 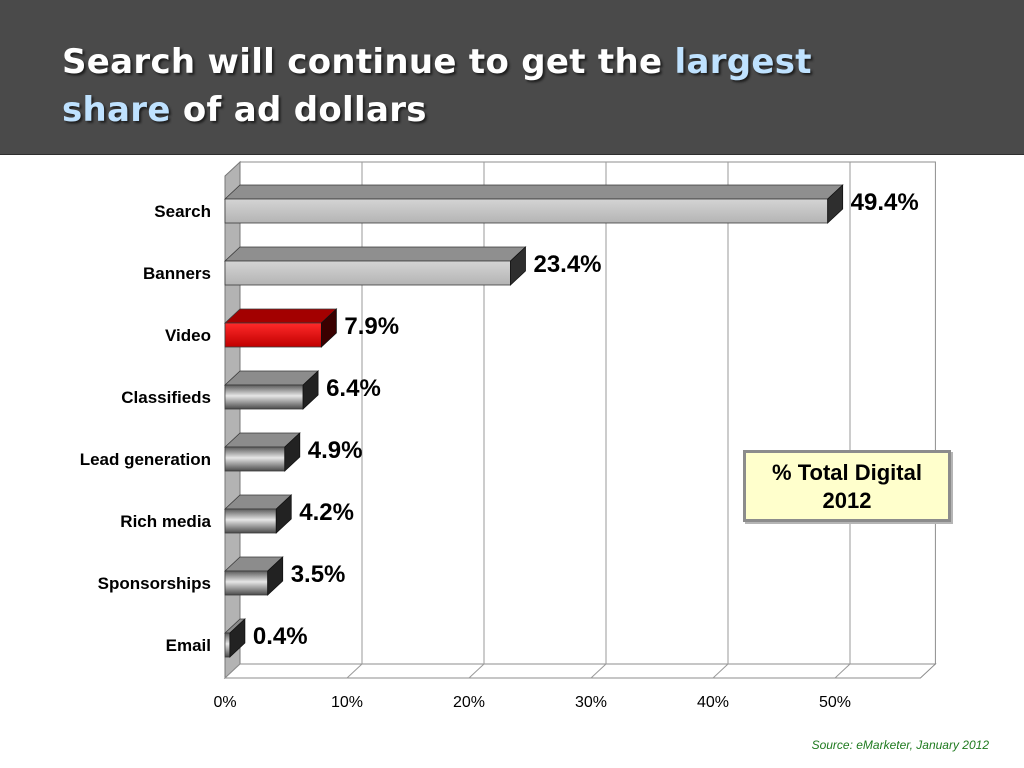 I want to click on legend-line-1: % Total Digital, so click(x=847, y=472).